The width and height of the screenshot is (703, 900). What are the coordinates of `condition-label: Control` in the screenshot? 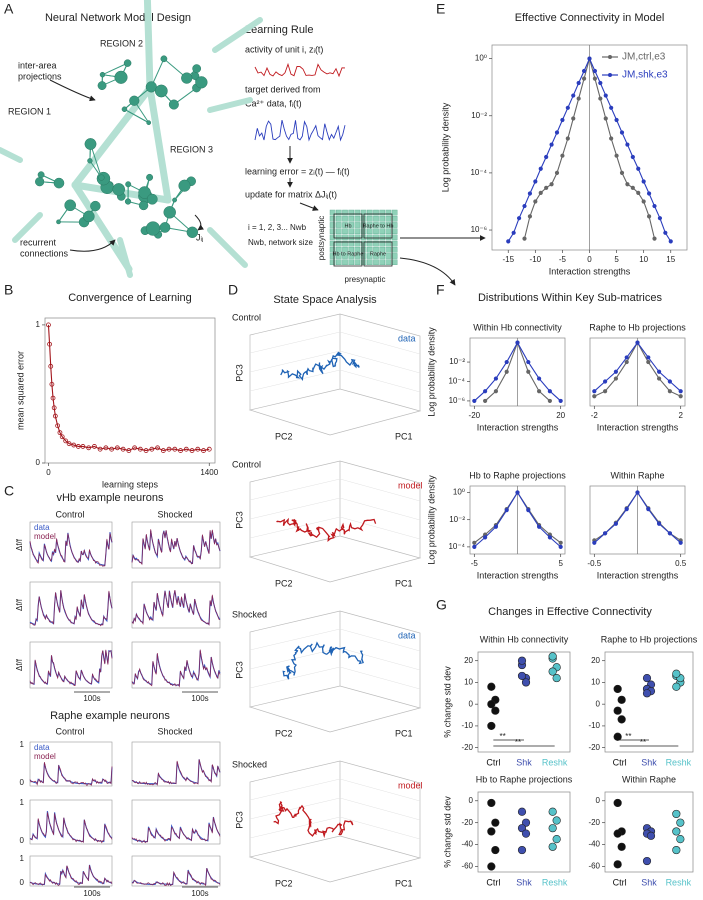 It's located at (246, 317).